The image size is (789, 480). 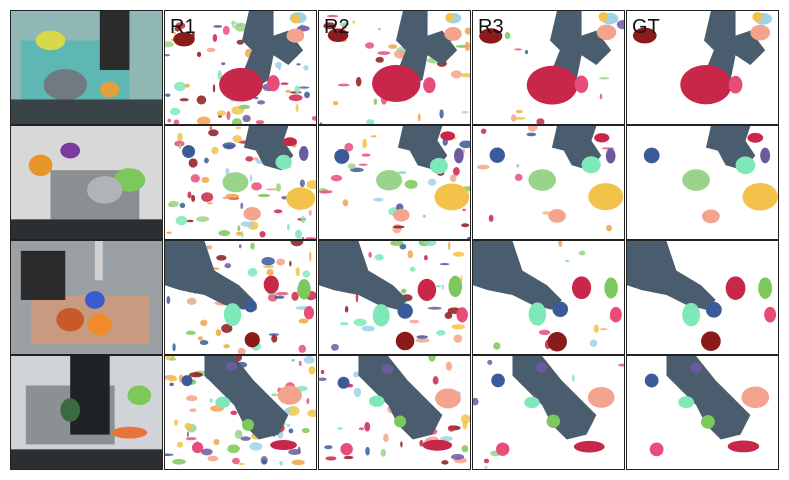 I want to click on photo-image, so click(x=86, y=182).